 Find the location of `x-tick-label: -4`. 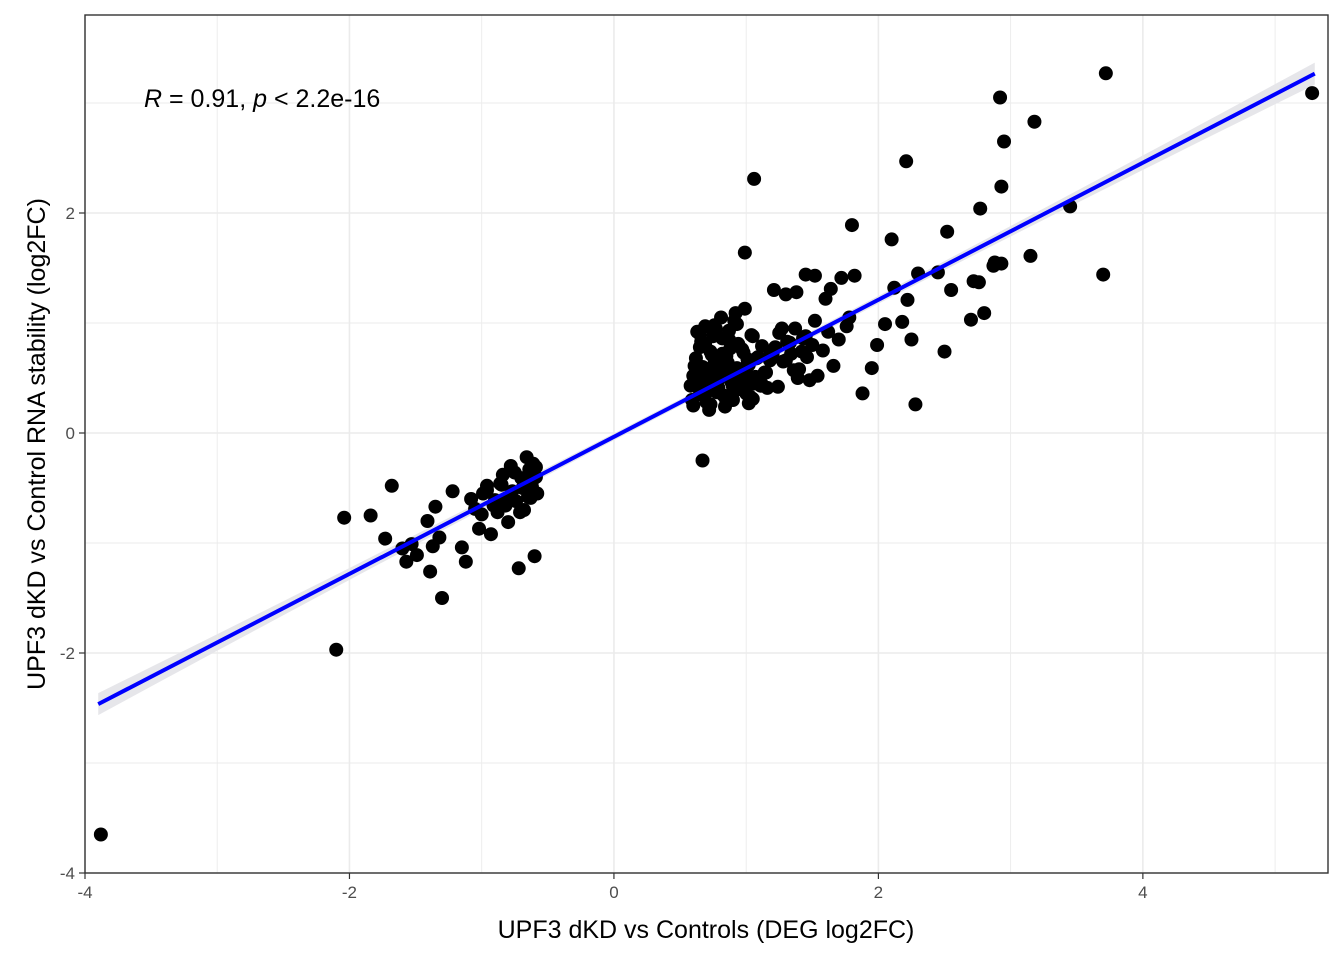

x-tick-label: -4 is located at coordinates (84, 892).